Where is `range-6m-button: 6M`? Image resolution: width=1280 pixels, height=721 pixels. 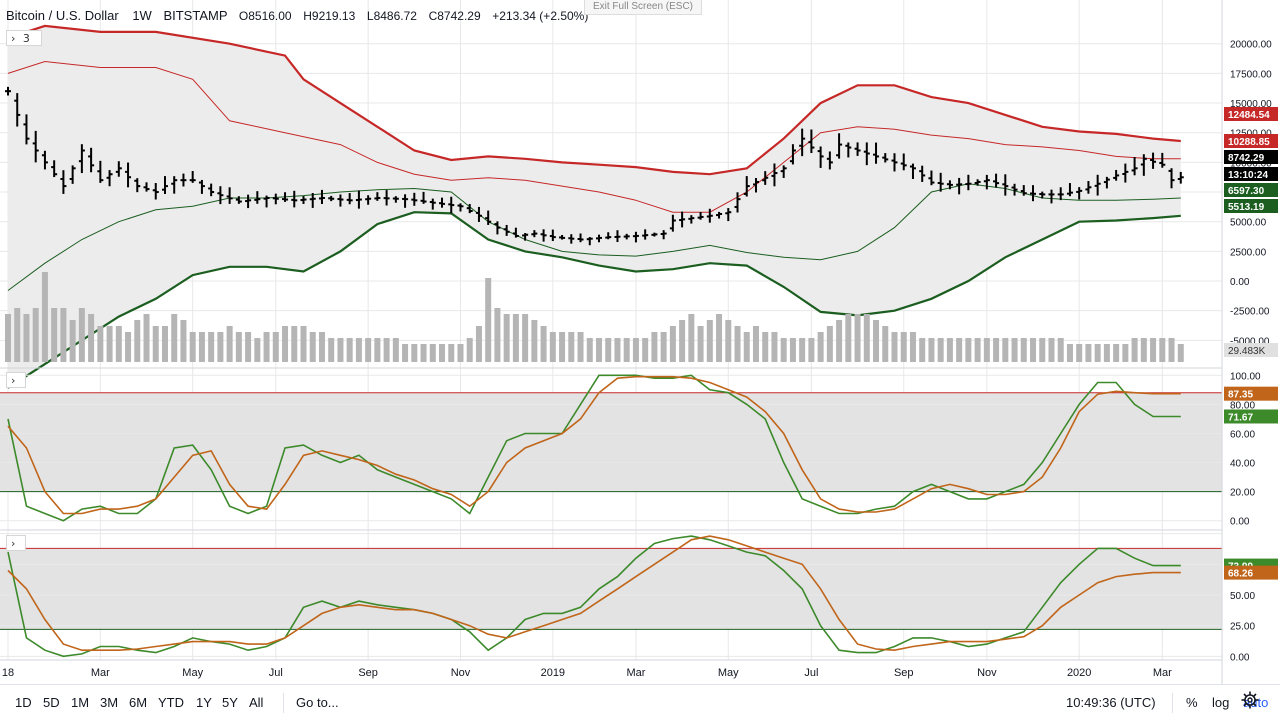
range-6m-button: 6M is located at coordinates (138, 702).